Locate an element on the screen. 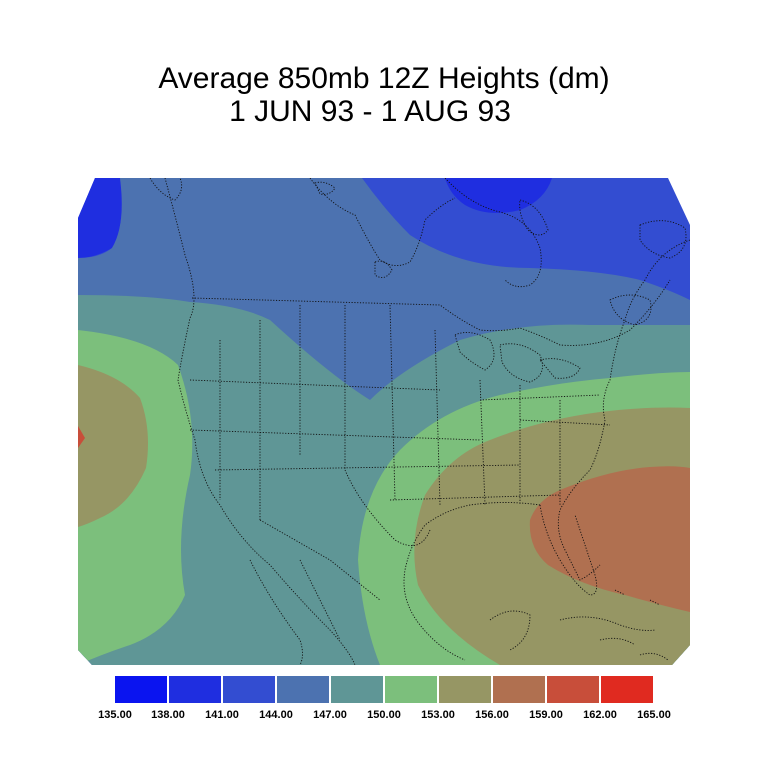 This screenshot has width=768, height=768. colorbar is located at coordinates (384, 689).